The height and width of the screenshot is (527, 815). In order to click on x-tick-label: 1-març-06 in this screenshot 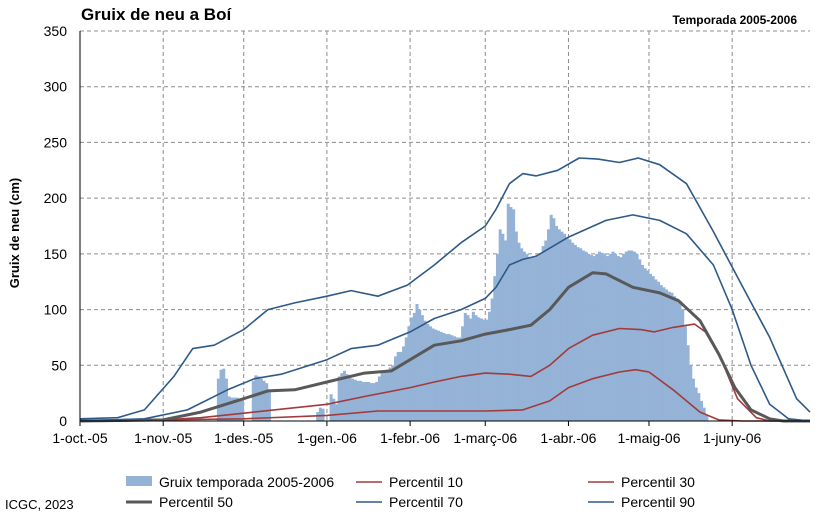, I will do `click(485, 438)`.